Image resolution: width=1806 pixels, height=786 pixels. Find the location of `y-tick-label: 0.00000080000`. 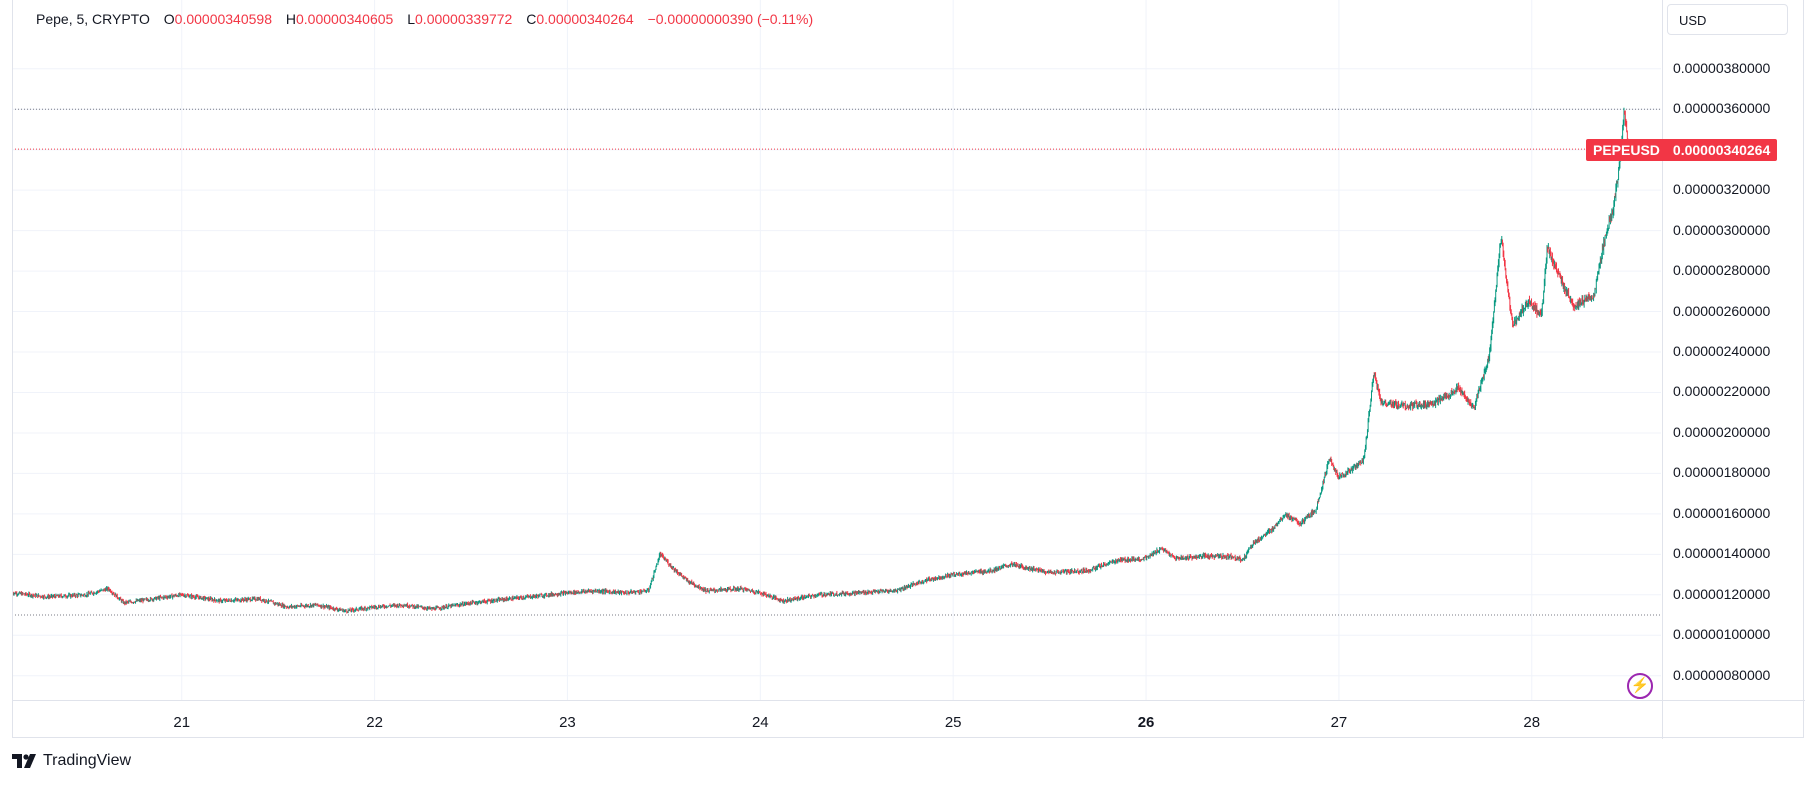

y-tick-label: 0.00000080000 is located at coordinates (1722, 674).